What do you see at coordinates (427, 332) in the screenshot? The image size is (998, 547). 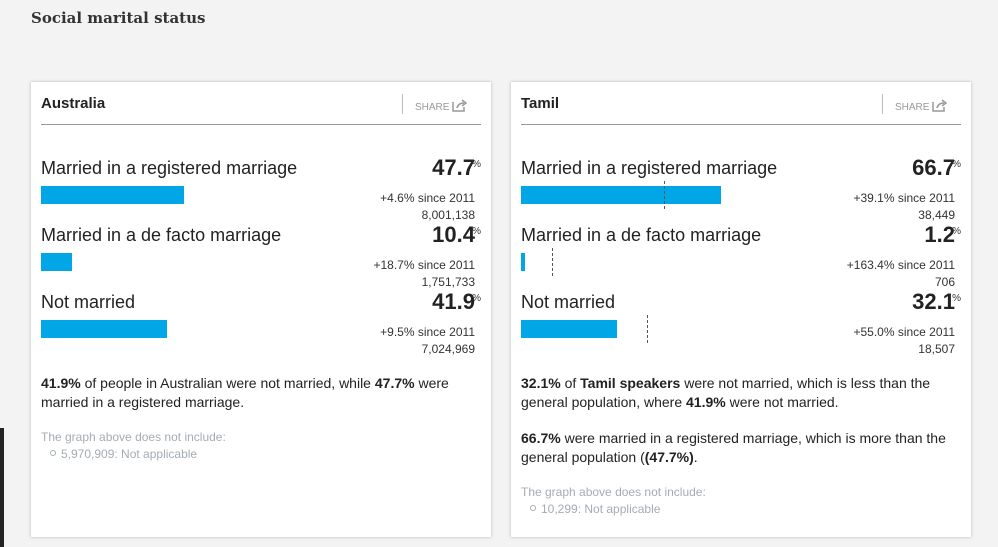 I see `change-since: +9.5% since 2011` at bounding box center [427, 332].